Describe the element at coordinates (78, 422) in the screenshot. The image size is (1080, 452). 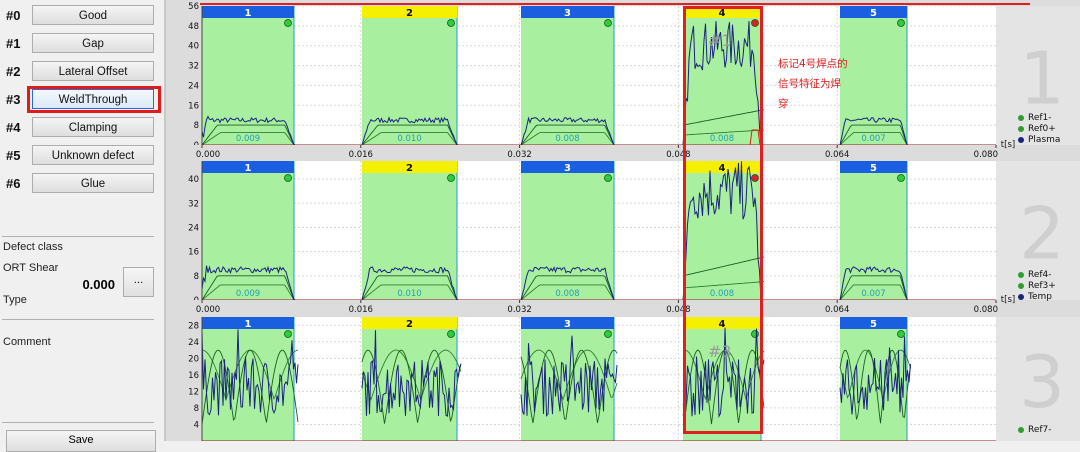
I see `separator` at that location.